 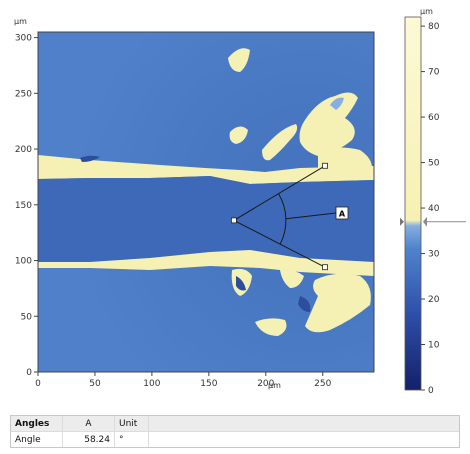 I want to click on colorbar-tick-label: 30, so click(x=434, y=255).